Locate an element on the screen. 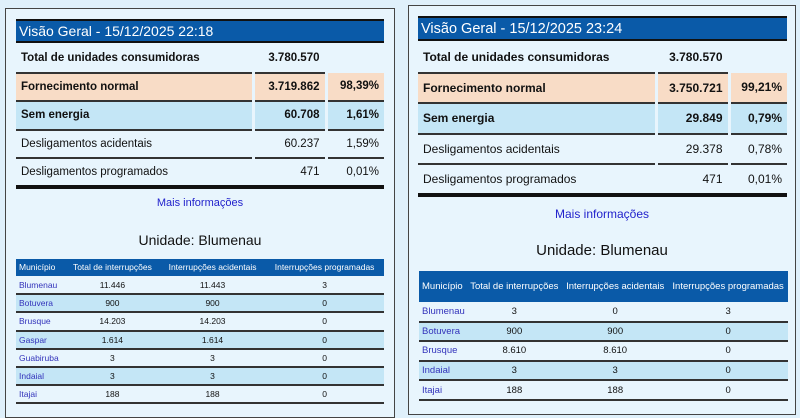 Image resolution: width=800 pixels, height=418 pixels. panel-title: Visão Geral - 15/12/2025 22:18 is located at coordinates (200, 31).